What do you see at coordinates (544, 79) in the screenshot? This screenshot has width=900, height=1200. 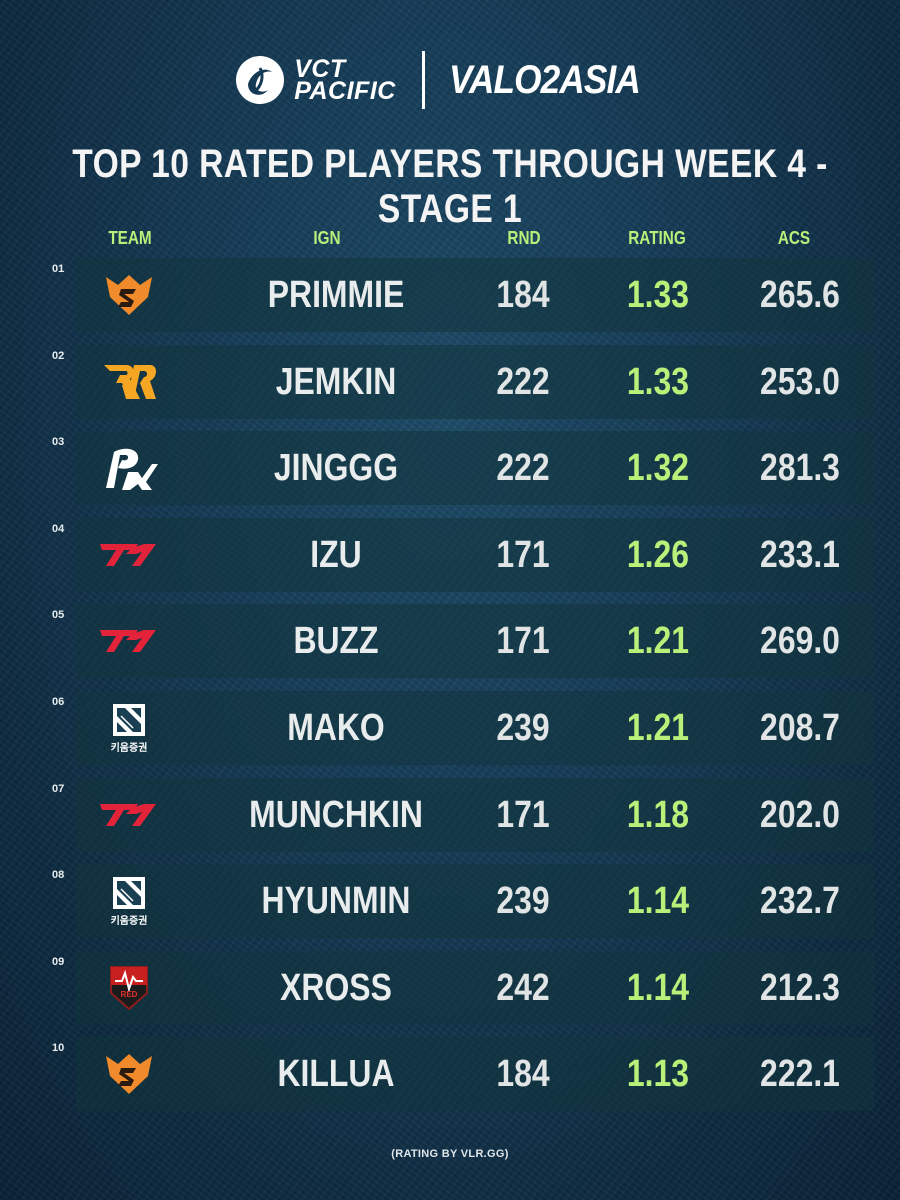 I see `valo2asia-logo: VALO2ASIA` at bounding box center [544, 79].